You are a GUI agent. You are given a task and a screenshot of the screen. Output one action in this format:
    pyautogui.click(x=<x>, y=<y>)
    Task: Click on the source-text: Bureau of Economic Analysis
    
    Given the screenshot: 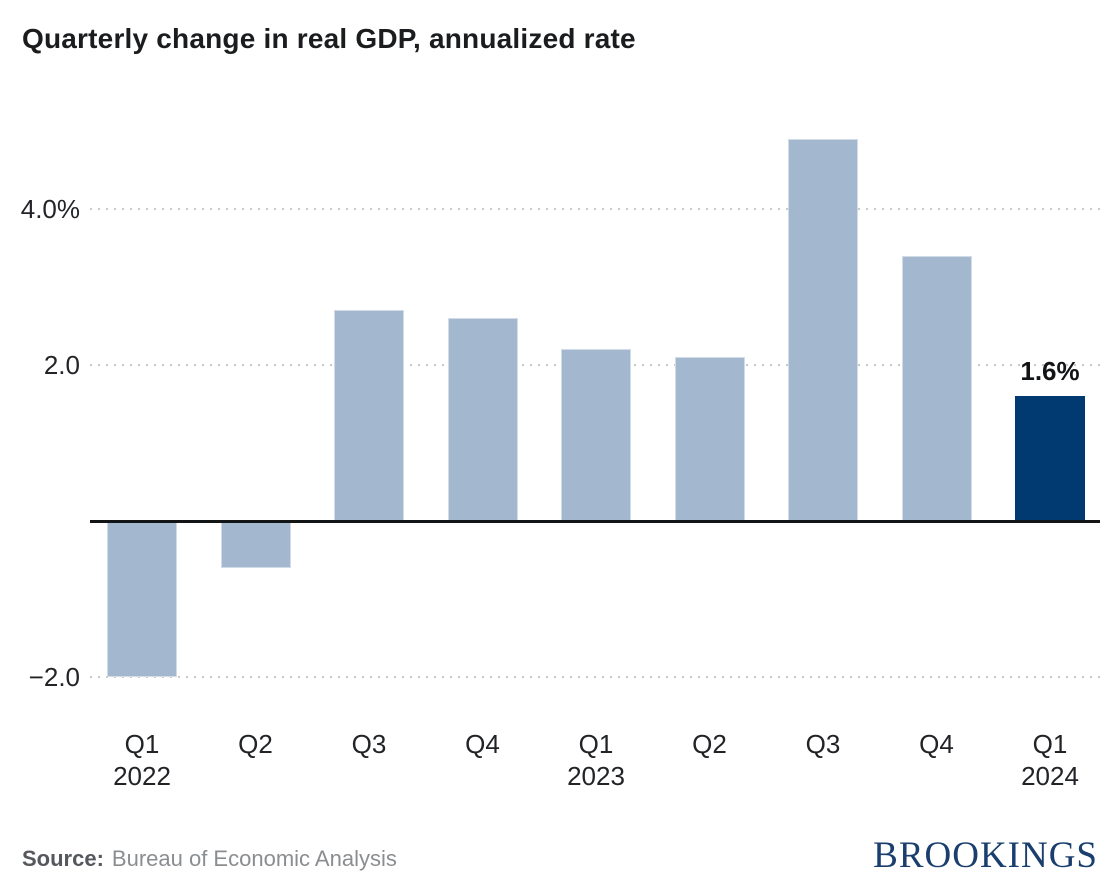 What is the action you would take?
    pyautogui.click(x=254, y=858)
    